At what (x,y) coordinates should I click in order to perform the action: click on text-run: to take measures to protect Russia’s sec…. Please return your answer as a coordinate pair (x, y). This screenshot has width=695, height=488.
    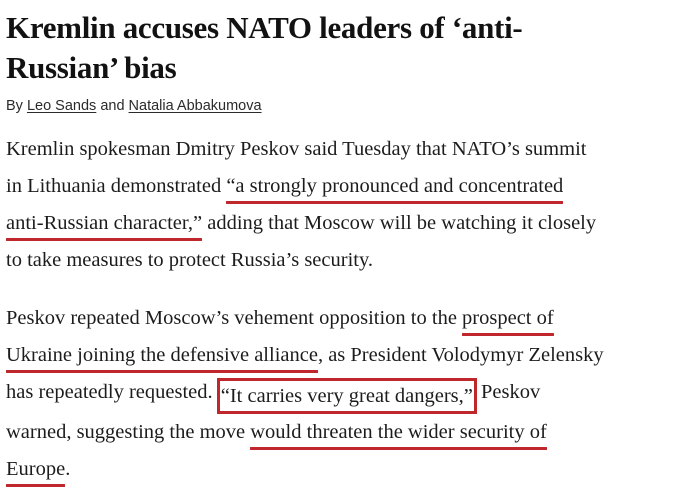
    Looking at the image, I should click on (190, 260).